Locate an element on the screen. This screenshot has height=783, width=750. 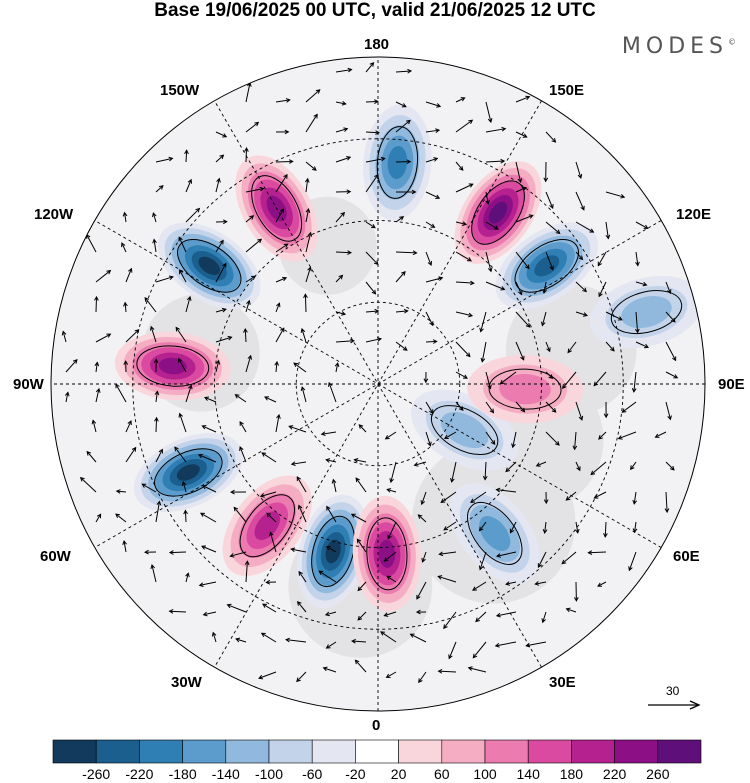
wind-reference-label: 30 is located at coordinates (673, 691).